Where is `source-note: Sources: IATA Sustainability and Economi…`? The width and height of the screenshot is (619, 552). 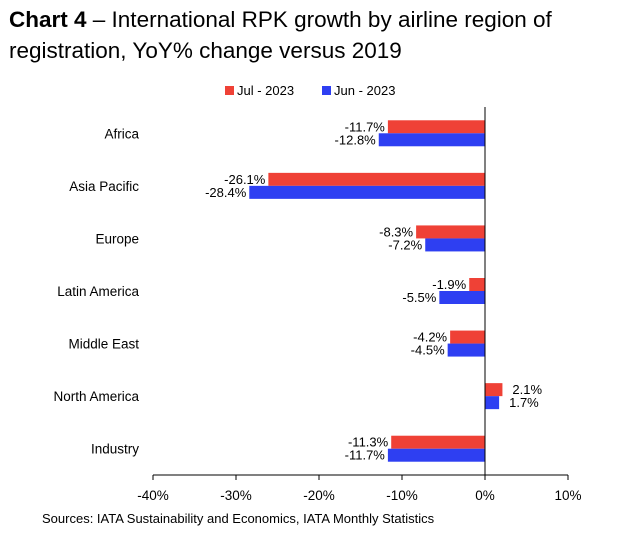
source-note: Sources: IATA Sustainability and Economi… is located at coordinates (238, 518).